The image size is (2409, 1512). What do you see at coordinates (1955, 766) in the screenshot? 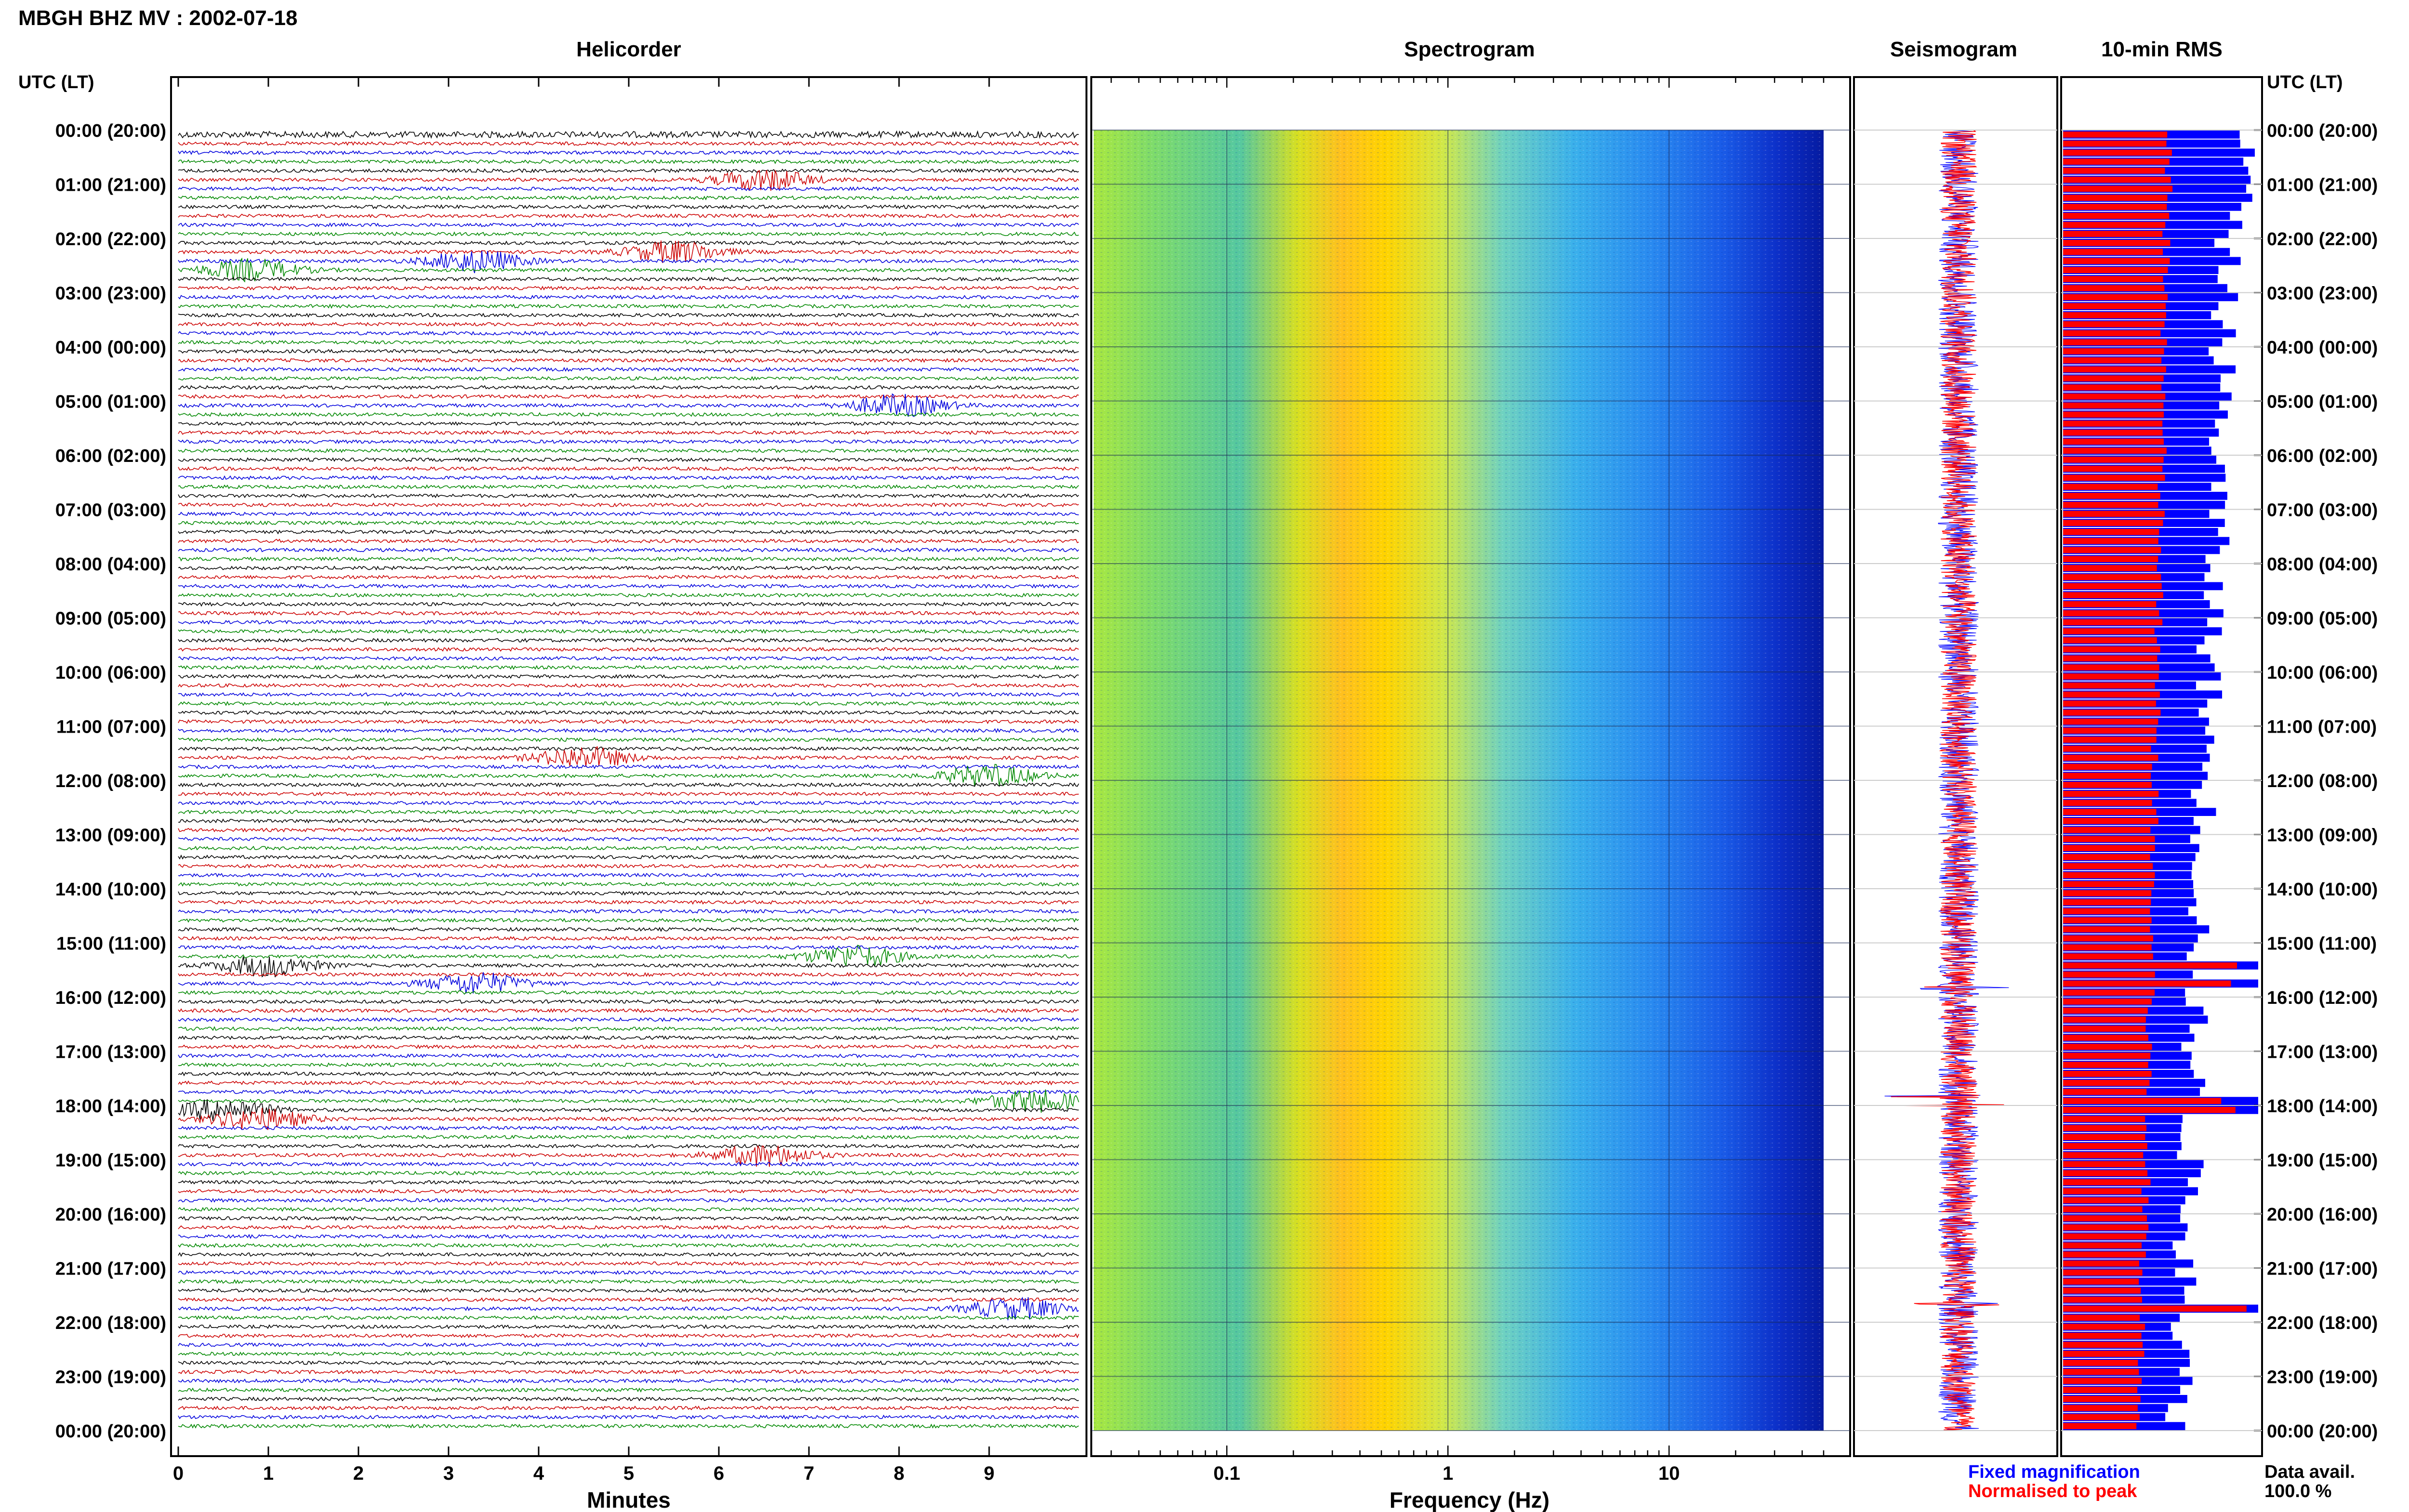
I see `seismogram-panel` at bounding box center [1955, 766].